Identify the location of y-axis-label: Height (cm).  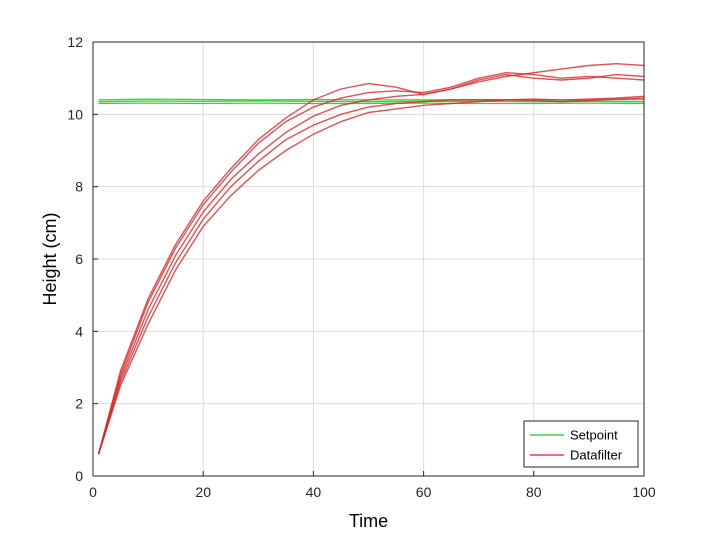
(50, 258).